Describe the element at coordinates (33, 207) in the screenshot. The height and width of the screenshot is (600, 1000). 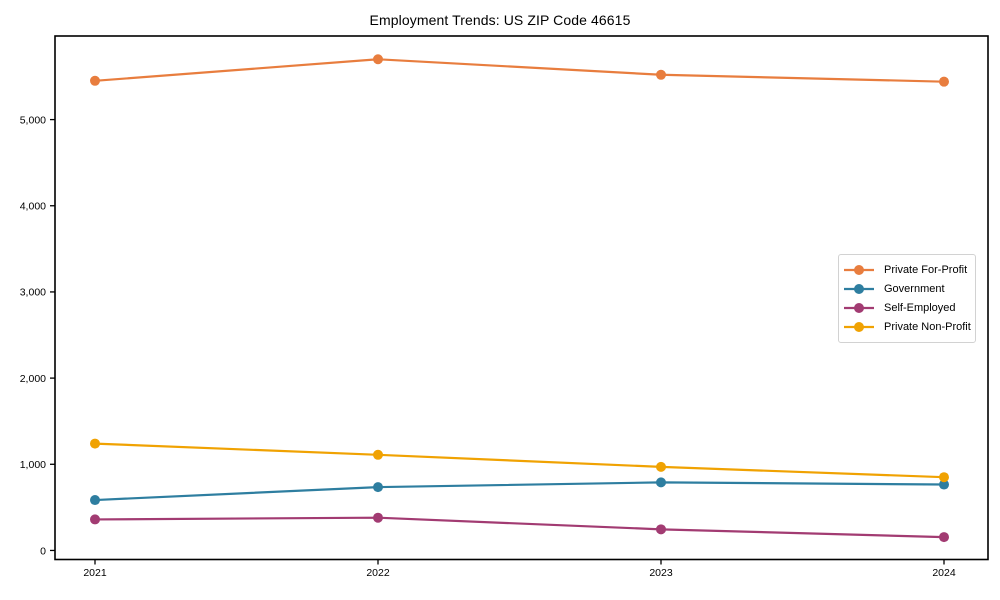
I see `y-axis-tick-label: 4,000` at that location.